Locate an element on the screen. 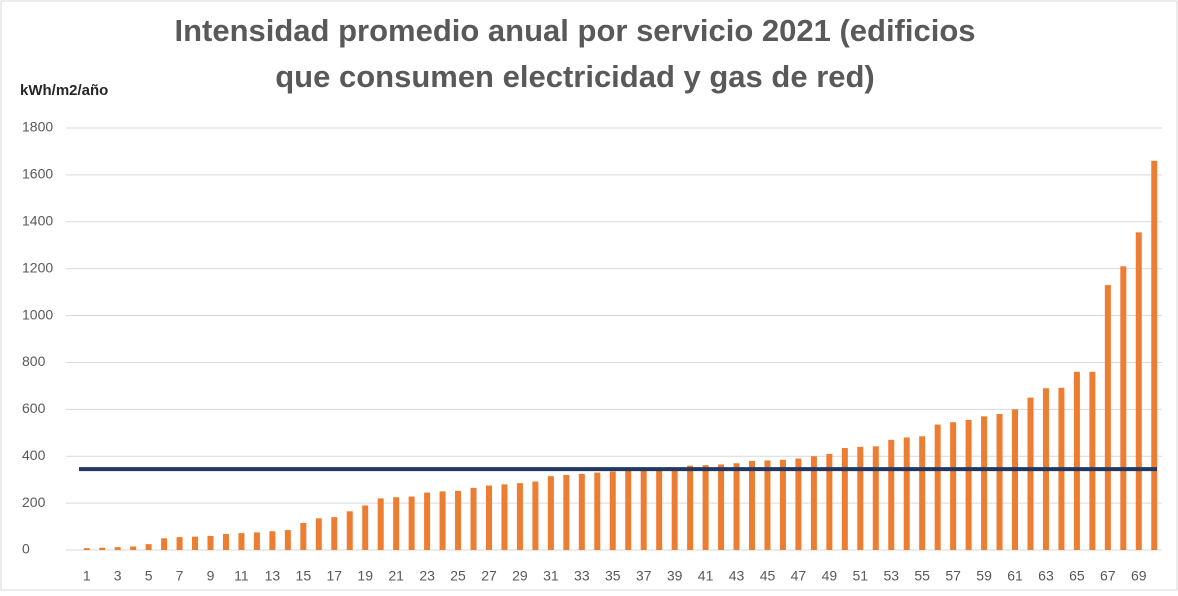 This screenshot has width=1178, height=596. x-tick-label: 47 is located at coordinates (799, 576).